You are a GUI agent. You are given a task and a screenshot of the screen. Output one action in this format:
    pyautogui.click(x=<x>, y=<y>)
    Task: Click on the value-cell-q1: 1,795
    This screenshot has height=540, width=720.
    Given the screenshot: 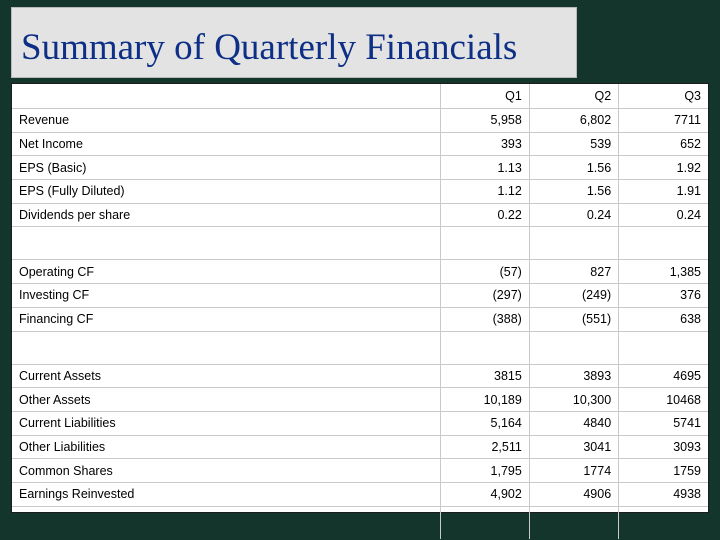 What is the action you would take?
    pyautogui.click(x=484, y=470)
    